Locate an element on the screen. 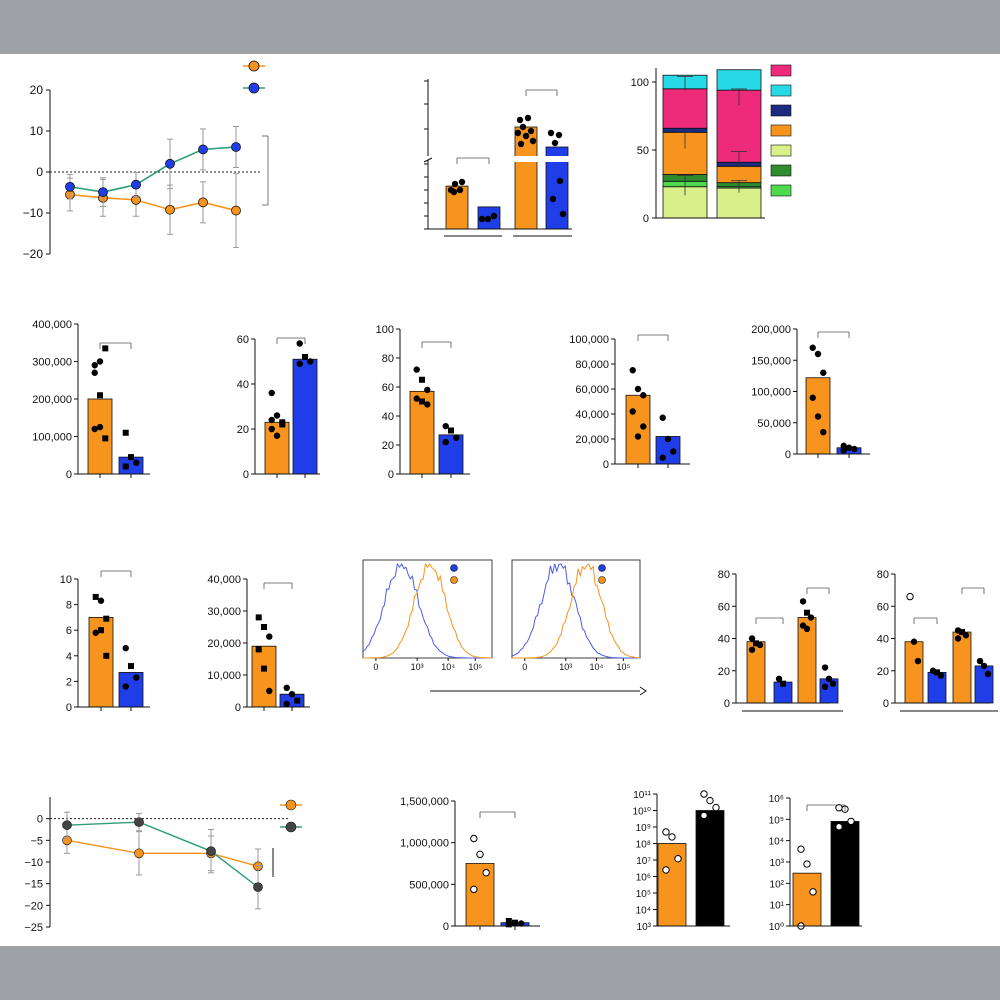 The image size is (1000, 1000). chart-e2: 0 20 40 60 80 100 is located at coordinates (423, 402).